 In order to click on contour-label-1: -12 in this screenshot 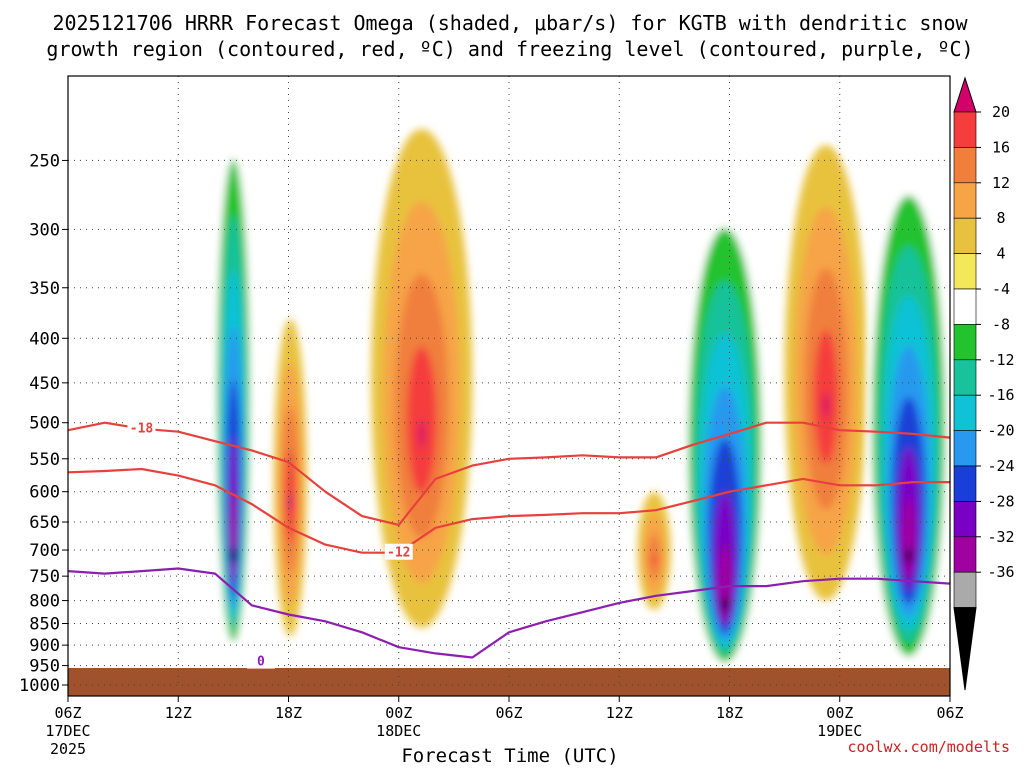, I will do `click(398, 553)`.